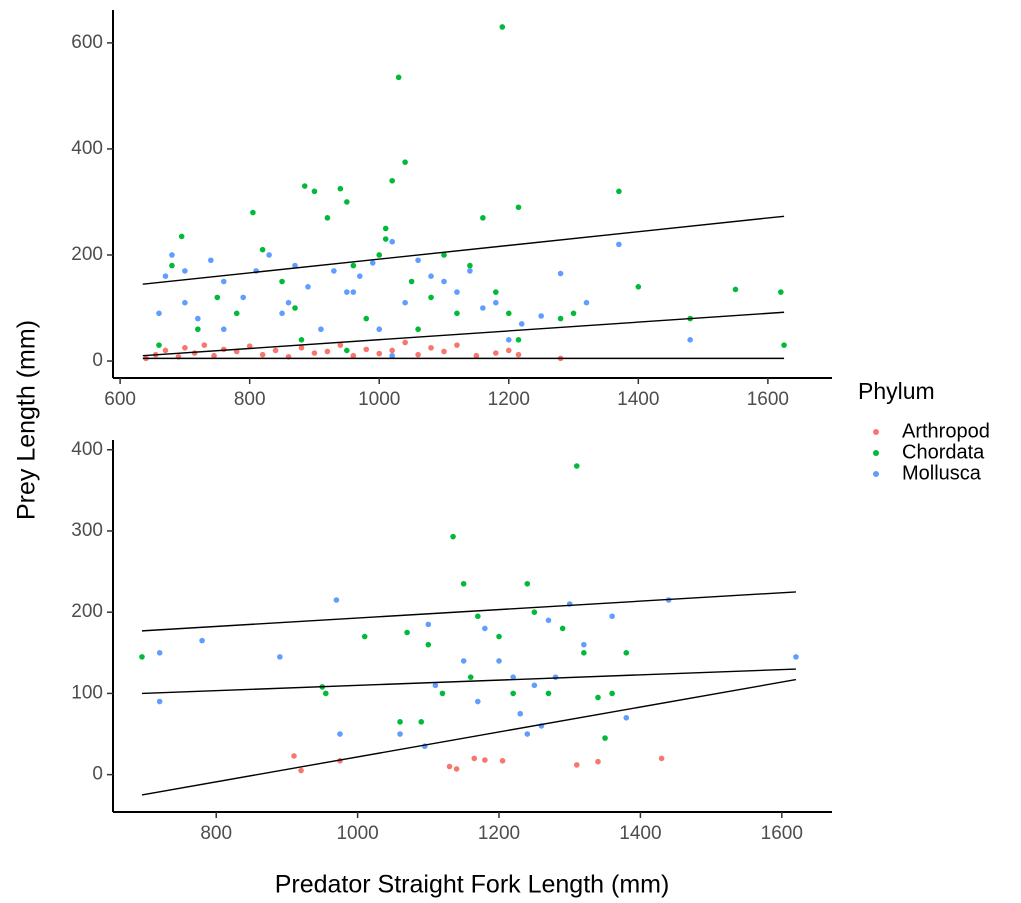  Describe the element at coordinates (87, 611) in the screenshot. I see `y-tick-label: 200` at that location.